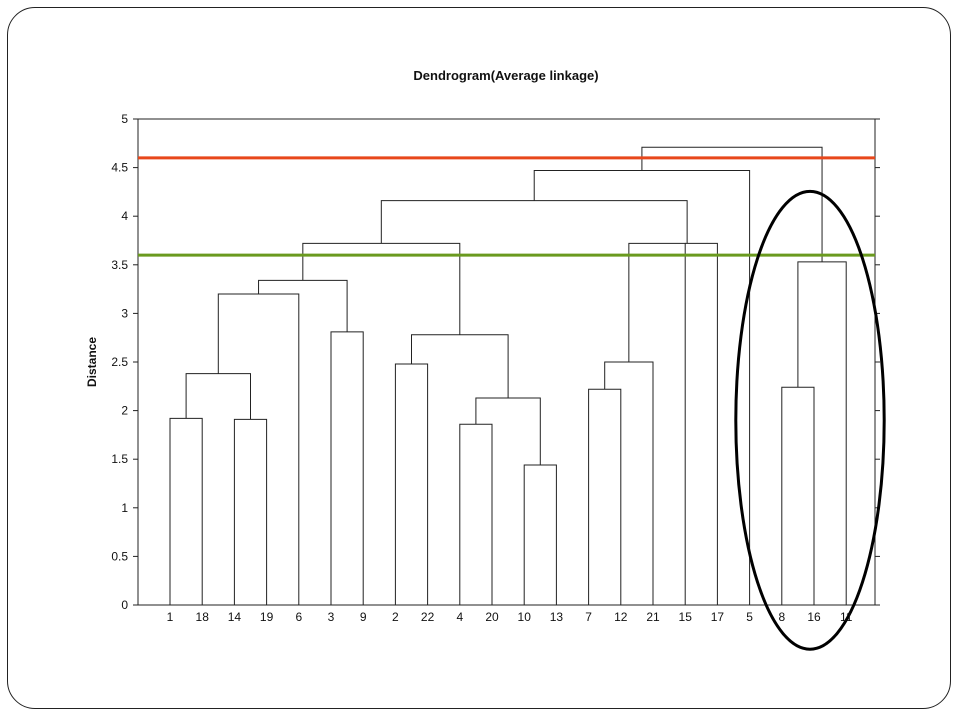 The image size is (960, 720). I want to click on leaf-label: 14, so click(235, 617).